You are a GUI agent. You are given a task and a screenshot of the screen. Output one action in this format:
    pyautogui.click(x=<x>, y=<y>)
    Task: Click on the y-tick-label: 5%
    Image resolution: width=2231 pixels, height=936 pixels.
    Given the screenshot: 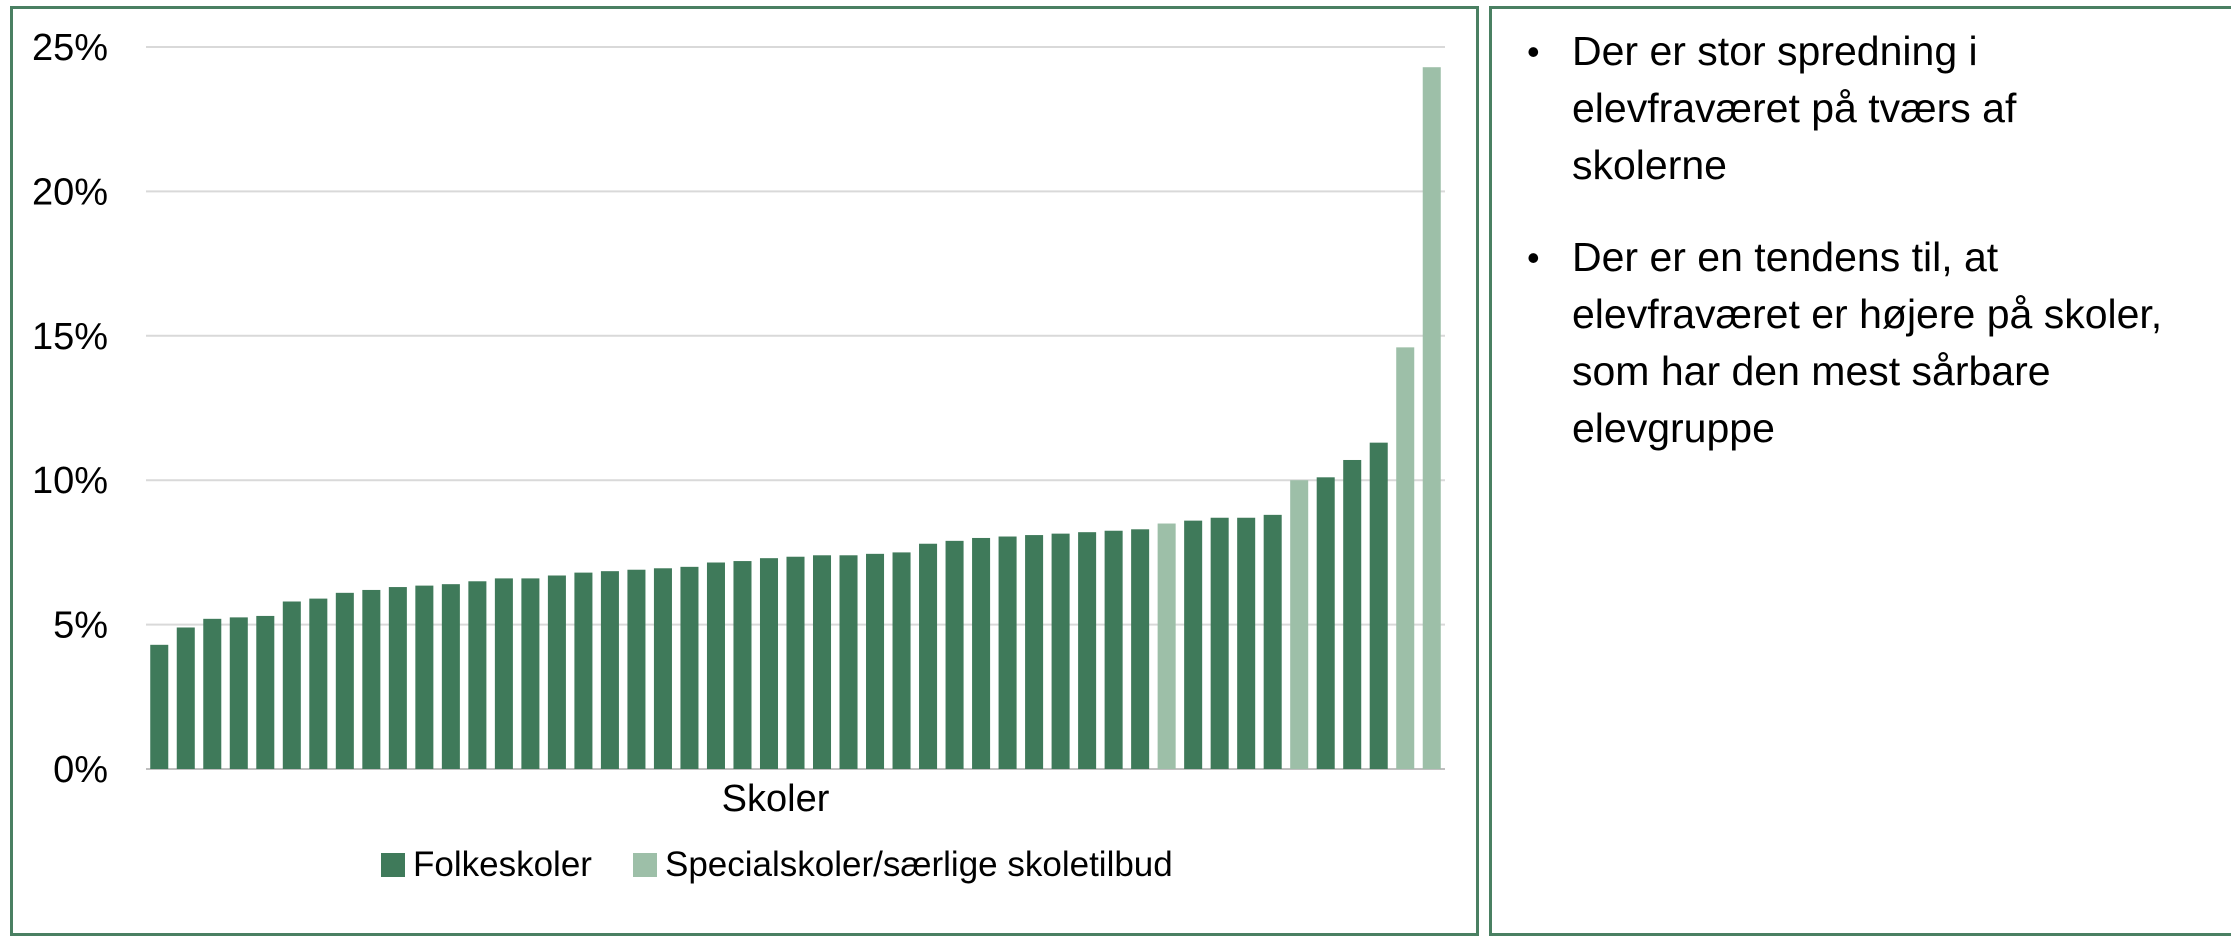 What is the action you would take?
    pyautogui.click(x=80, y=626)
    